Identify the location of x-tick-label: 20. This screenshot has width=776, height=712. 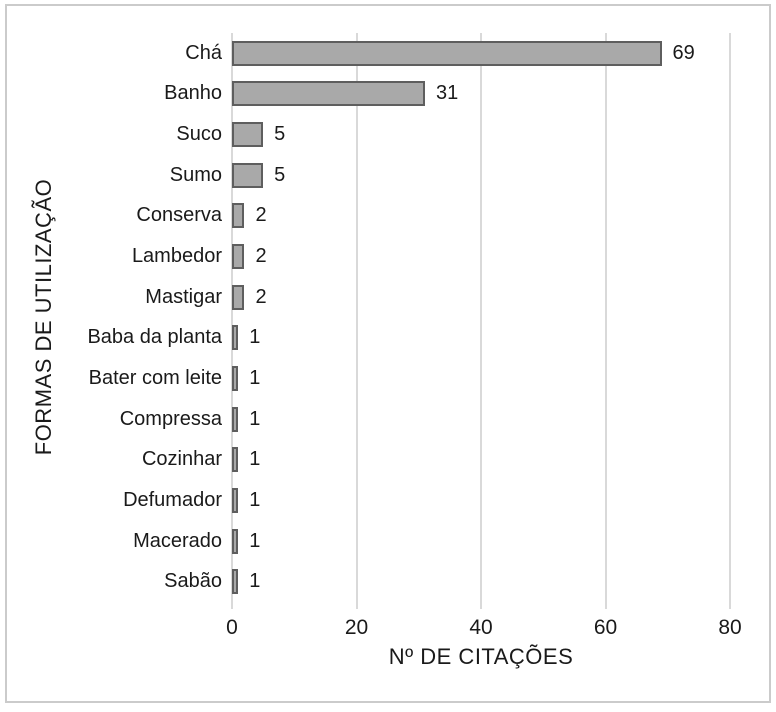
(356, 627).